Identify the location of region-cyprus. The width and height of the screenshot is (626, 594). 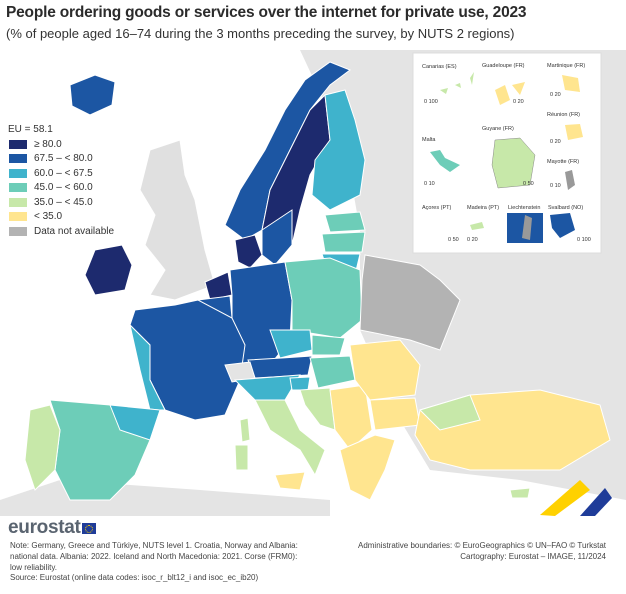
(520, 493).